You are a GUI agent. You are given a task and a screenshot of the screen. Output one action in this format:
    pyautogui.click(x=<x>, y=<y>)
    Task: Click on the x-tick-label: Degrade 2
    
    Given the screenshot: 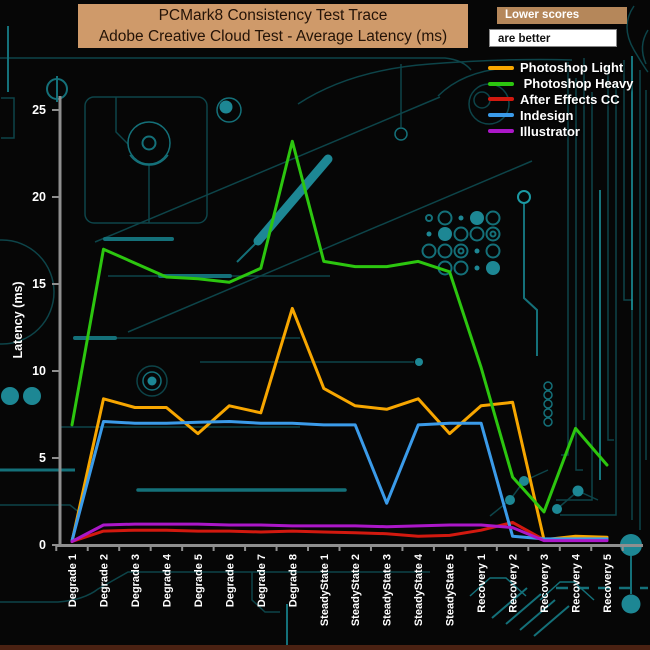 What is the action you would take?
    pyautogui.click(x=104, y=580)
    